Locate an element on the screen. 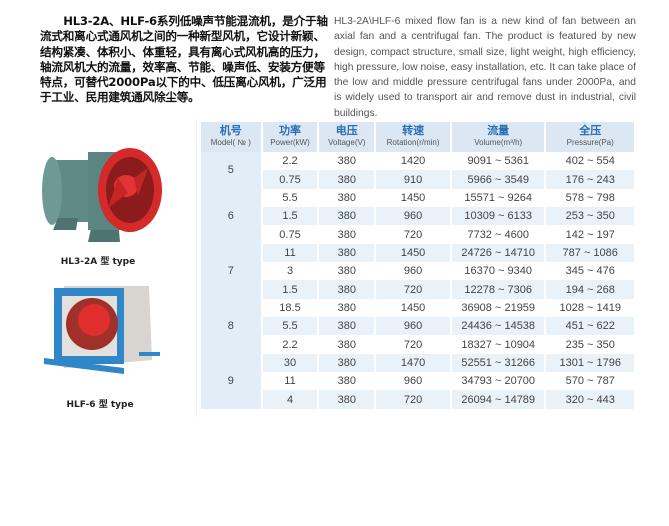  table-cell: 787 ~ 1086 is located at coordinates (590, 253).